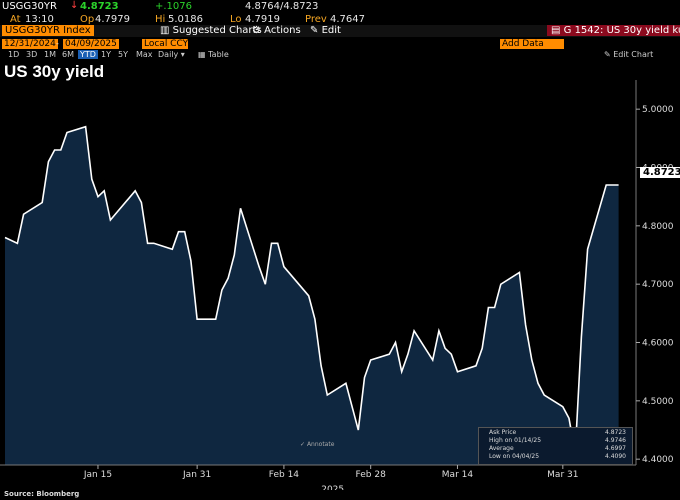  Describe the element at coordinates (91, 44) in the screenshot. I see `end-date-input: 04/09/2025` at that location.